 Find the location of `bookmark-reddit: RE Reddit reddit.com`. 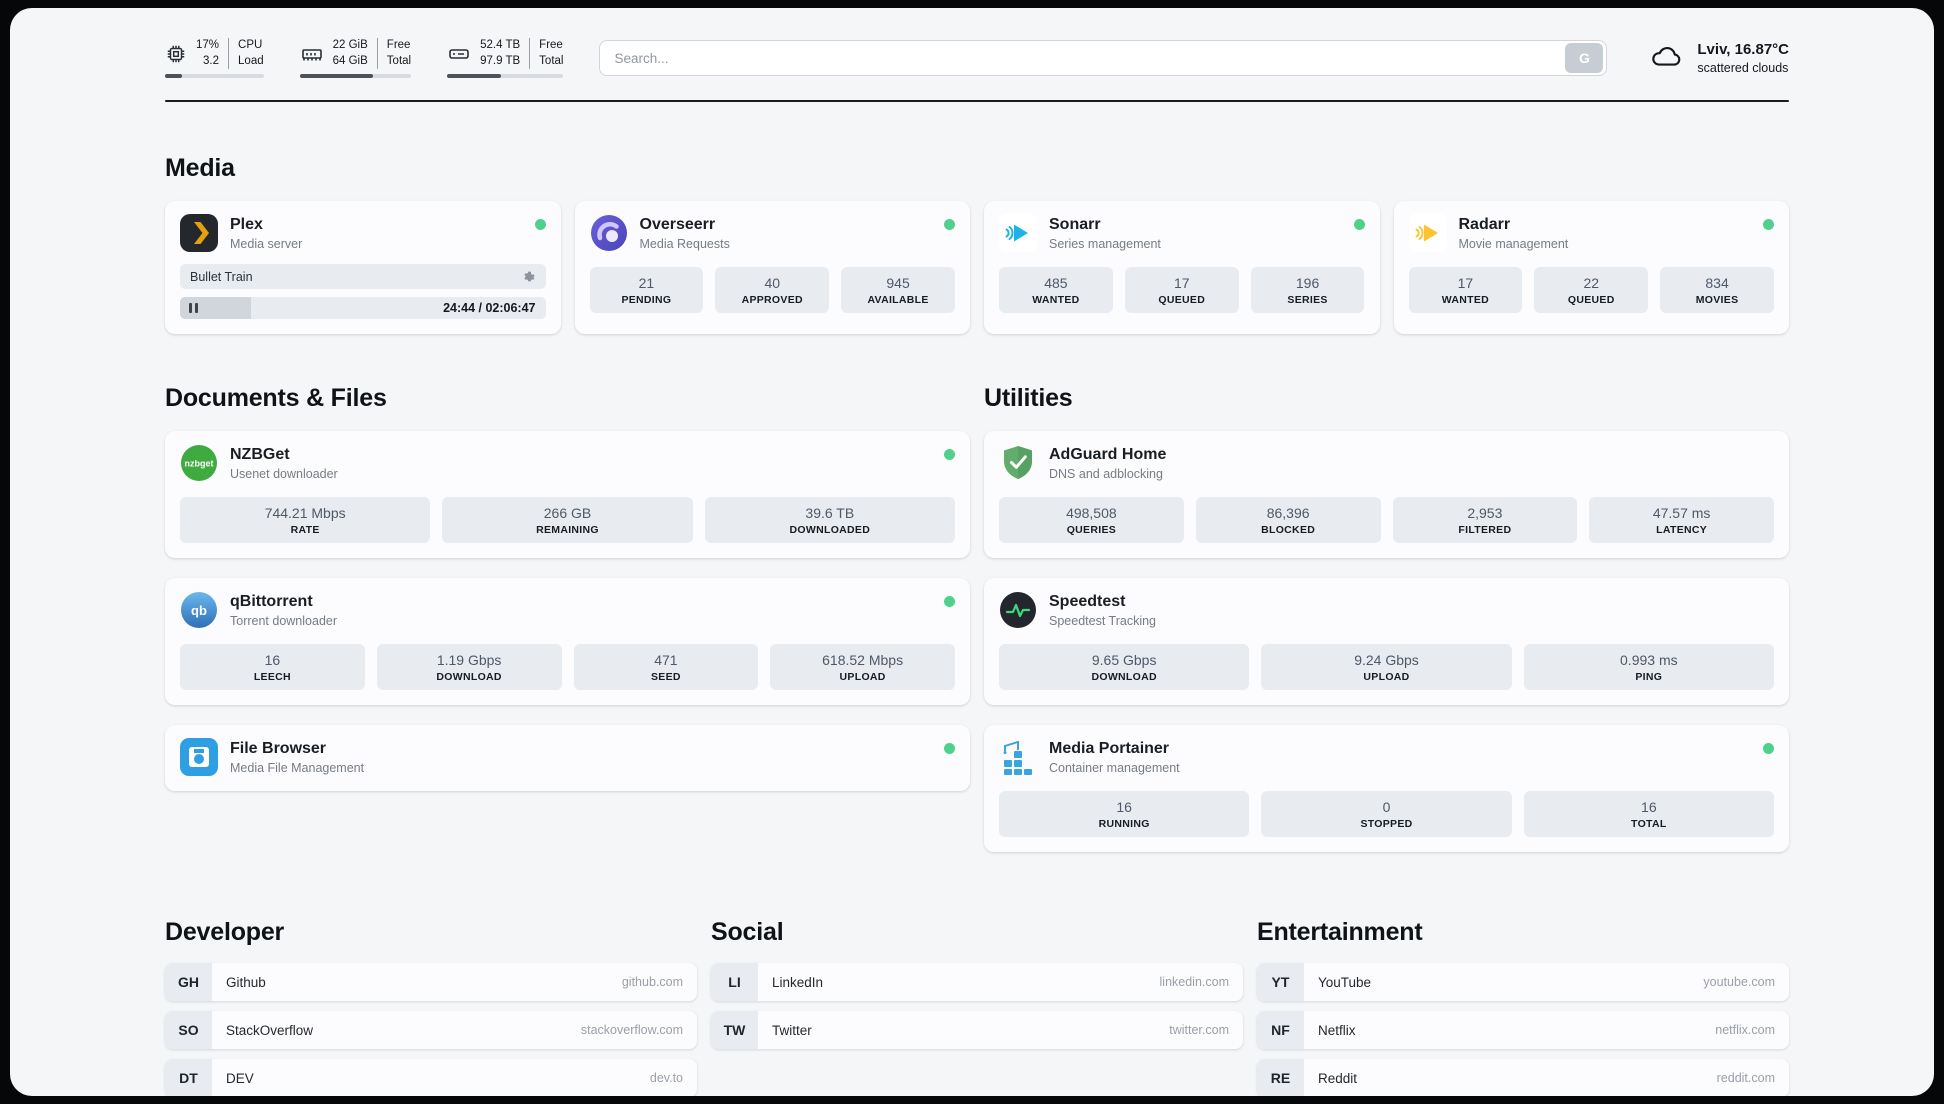

bookmark-reddit: RE Reddit reddit.com is located at coordinates (1523, 1077).